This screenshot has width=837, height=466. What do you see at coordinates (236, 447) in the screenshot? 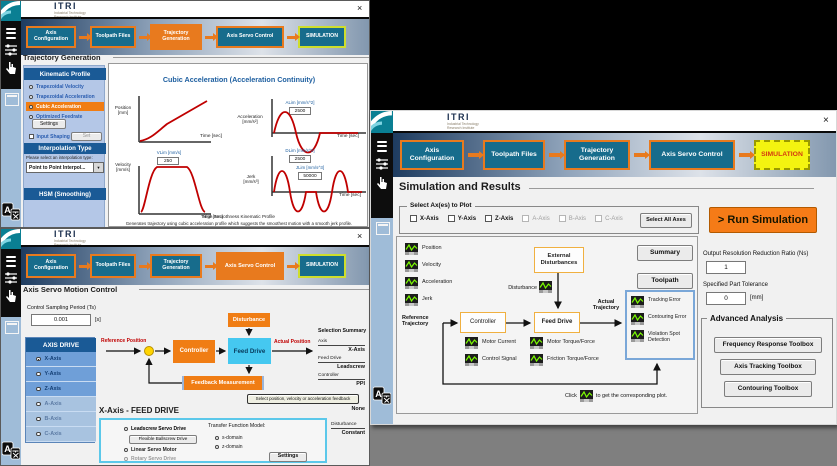
I see `option-z-domain: z-domain` at bounding box center [236, 447].